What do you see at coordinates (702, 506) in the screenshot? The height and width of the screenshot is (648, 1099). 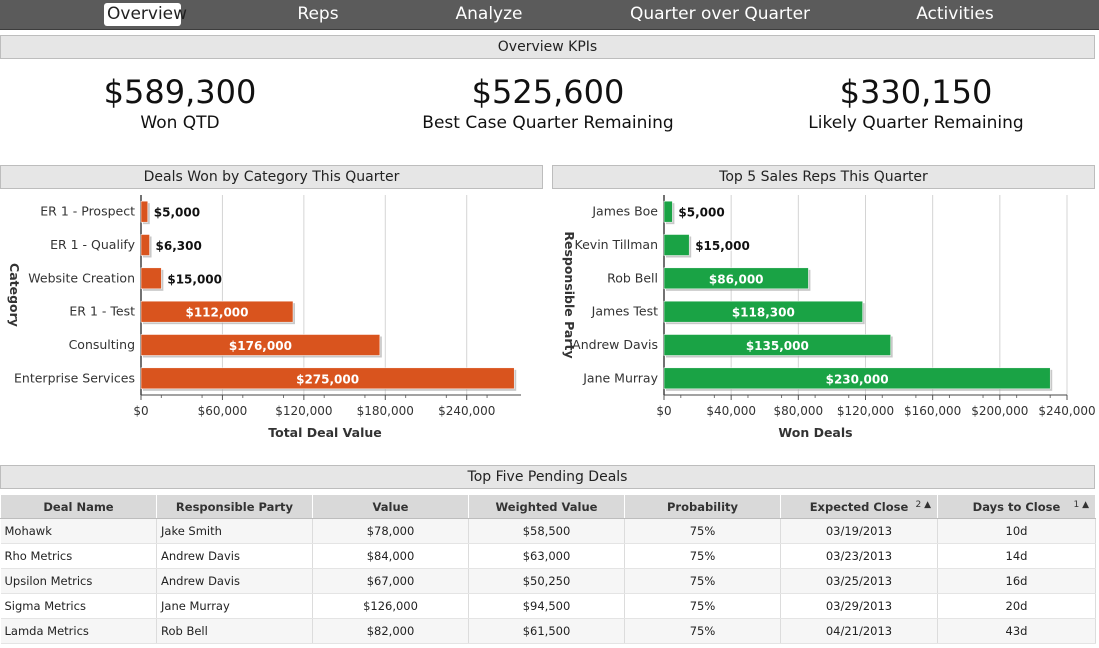 I see `col-probability: Probability` at bounding box center [702, 506].